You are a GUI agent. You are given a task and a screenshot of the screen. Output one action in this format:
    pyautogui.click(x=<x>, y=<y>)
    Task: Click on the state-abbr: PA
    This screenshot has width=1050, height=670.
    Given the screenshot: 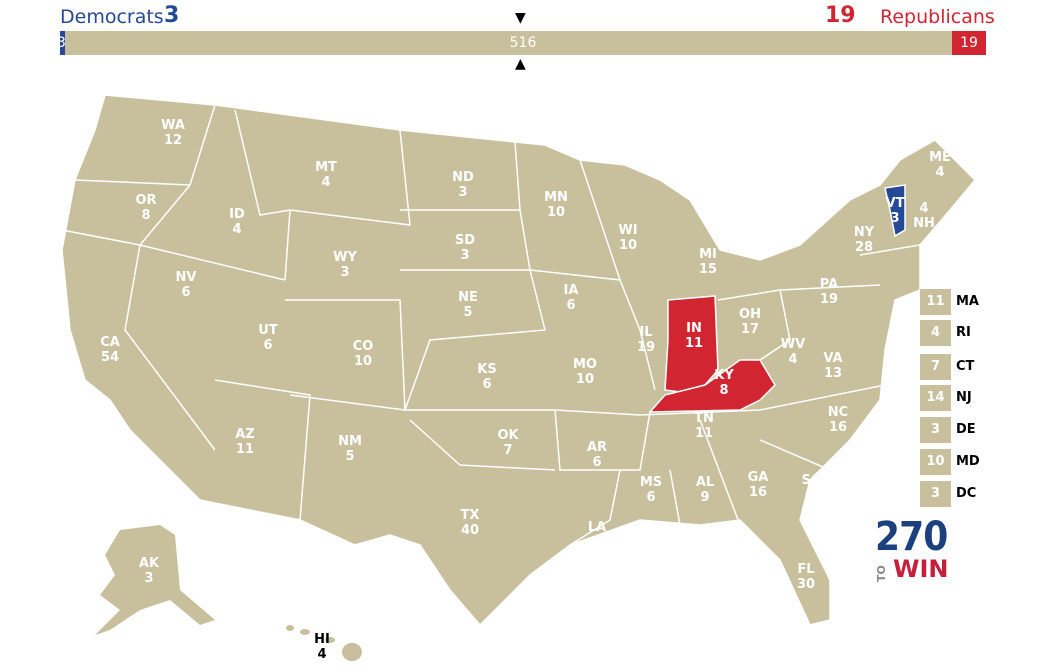 What is the action you would take?
    pyautogui.click(x=829, y=284)
    